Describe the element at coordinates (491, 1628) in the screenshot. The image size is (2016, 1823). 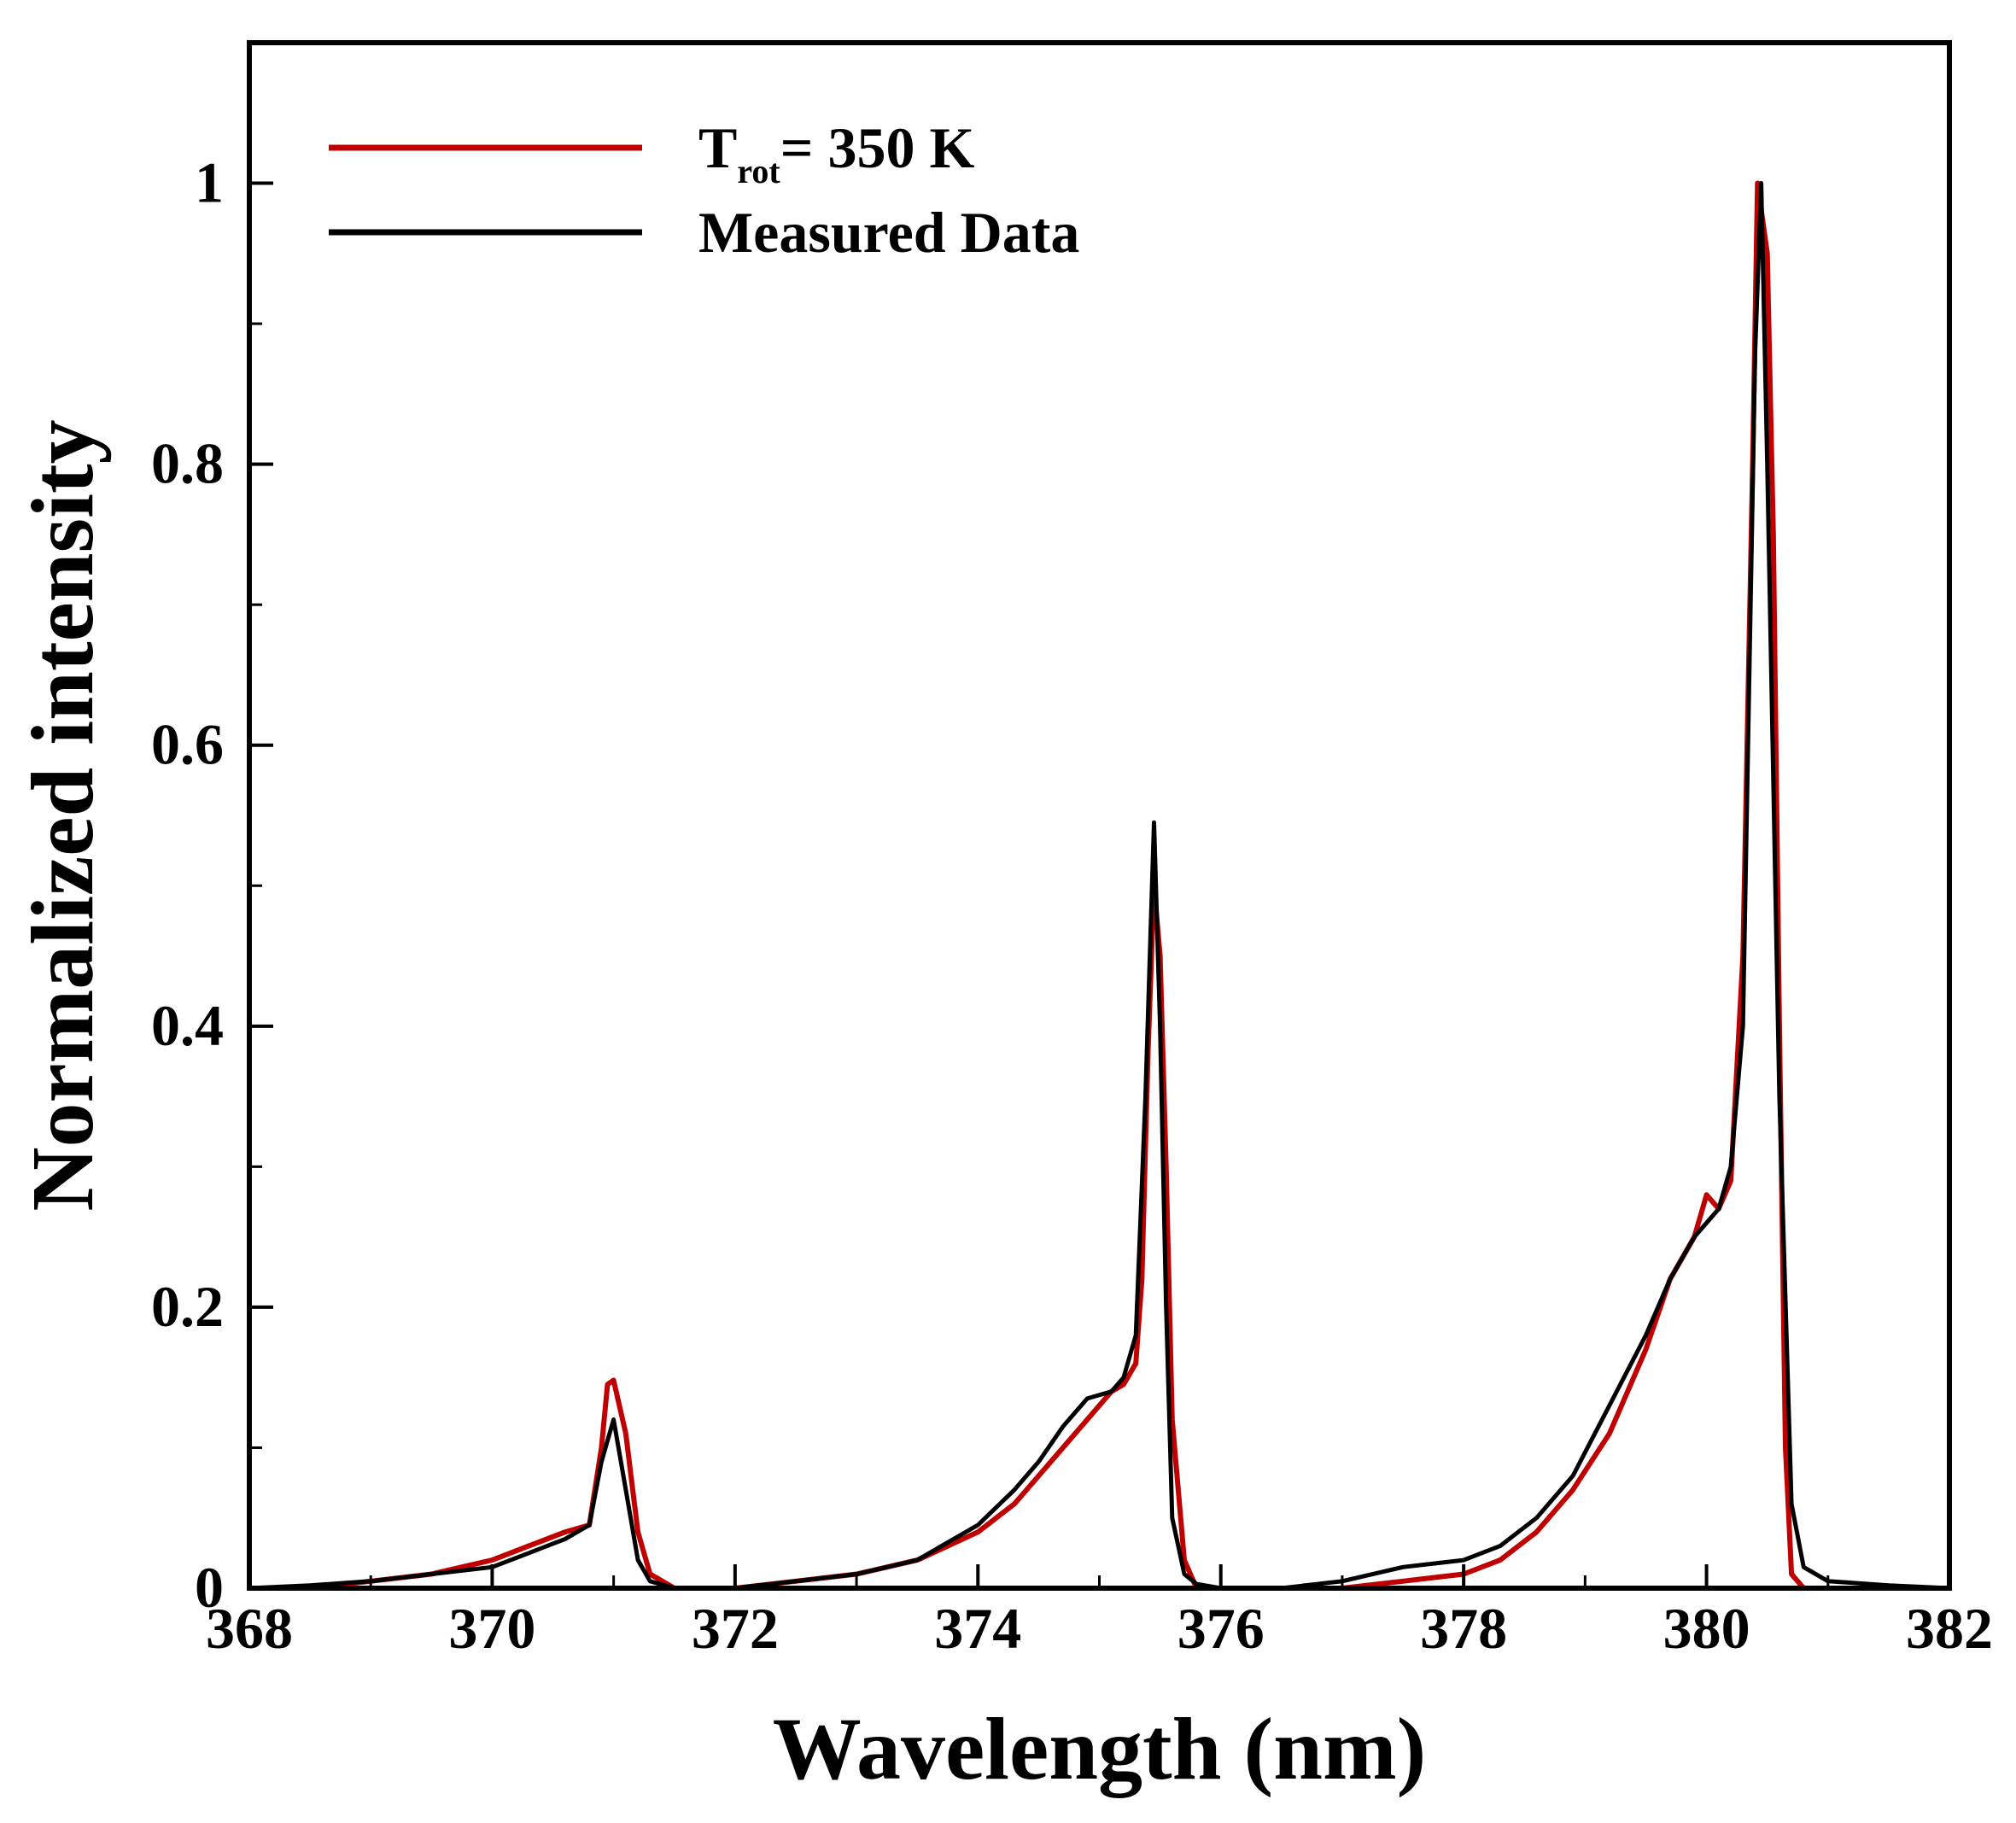
I see `x-tick-label: 370` at that location.